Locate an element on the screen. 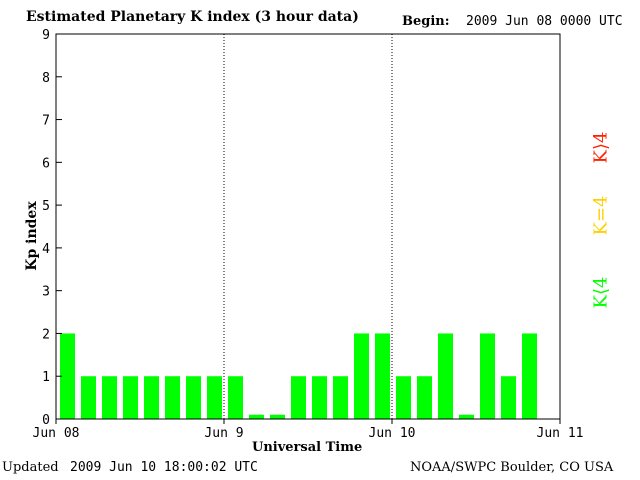 This screenshot has width=640, height=480. begin-value: 2009 Jun 08 0000 UTC is located at coordinates (544, 21).